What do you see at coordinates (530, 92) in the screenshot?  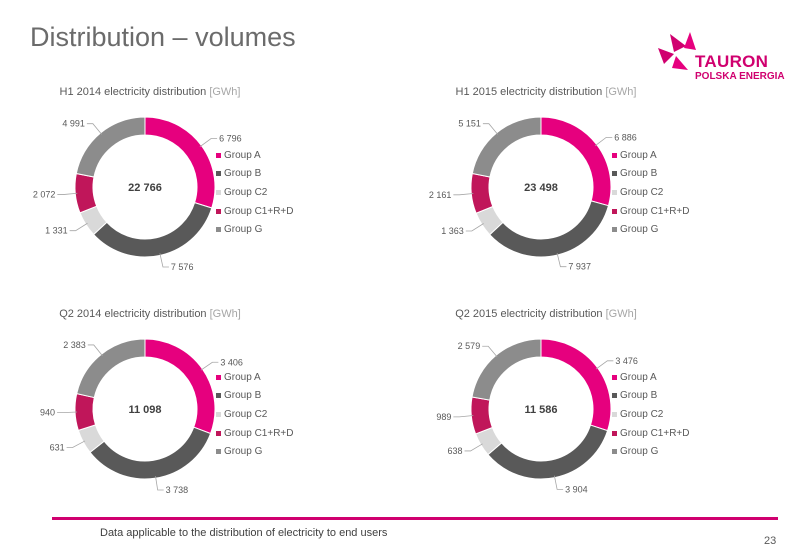 I see `chart-title-text: H1 2015 electricity distribution` at bounding box center [530, 92].